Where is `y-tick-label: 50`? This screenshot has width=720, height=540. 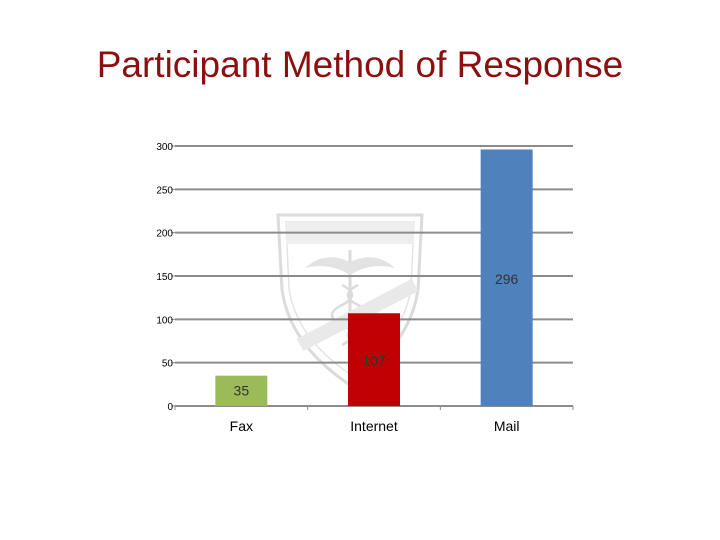 y-tick-label: 50 is located at coordinates (168, 364).